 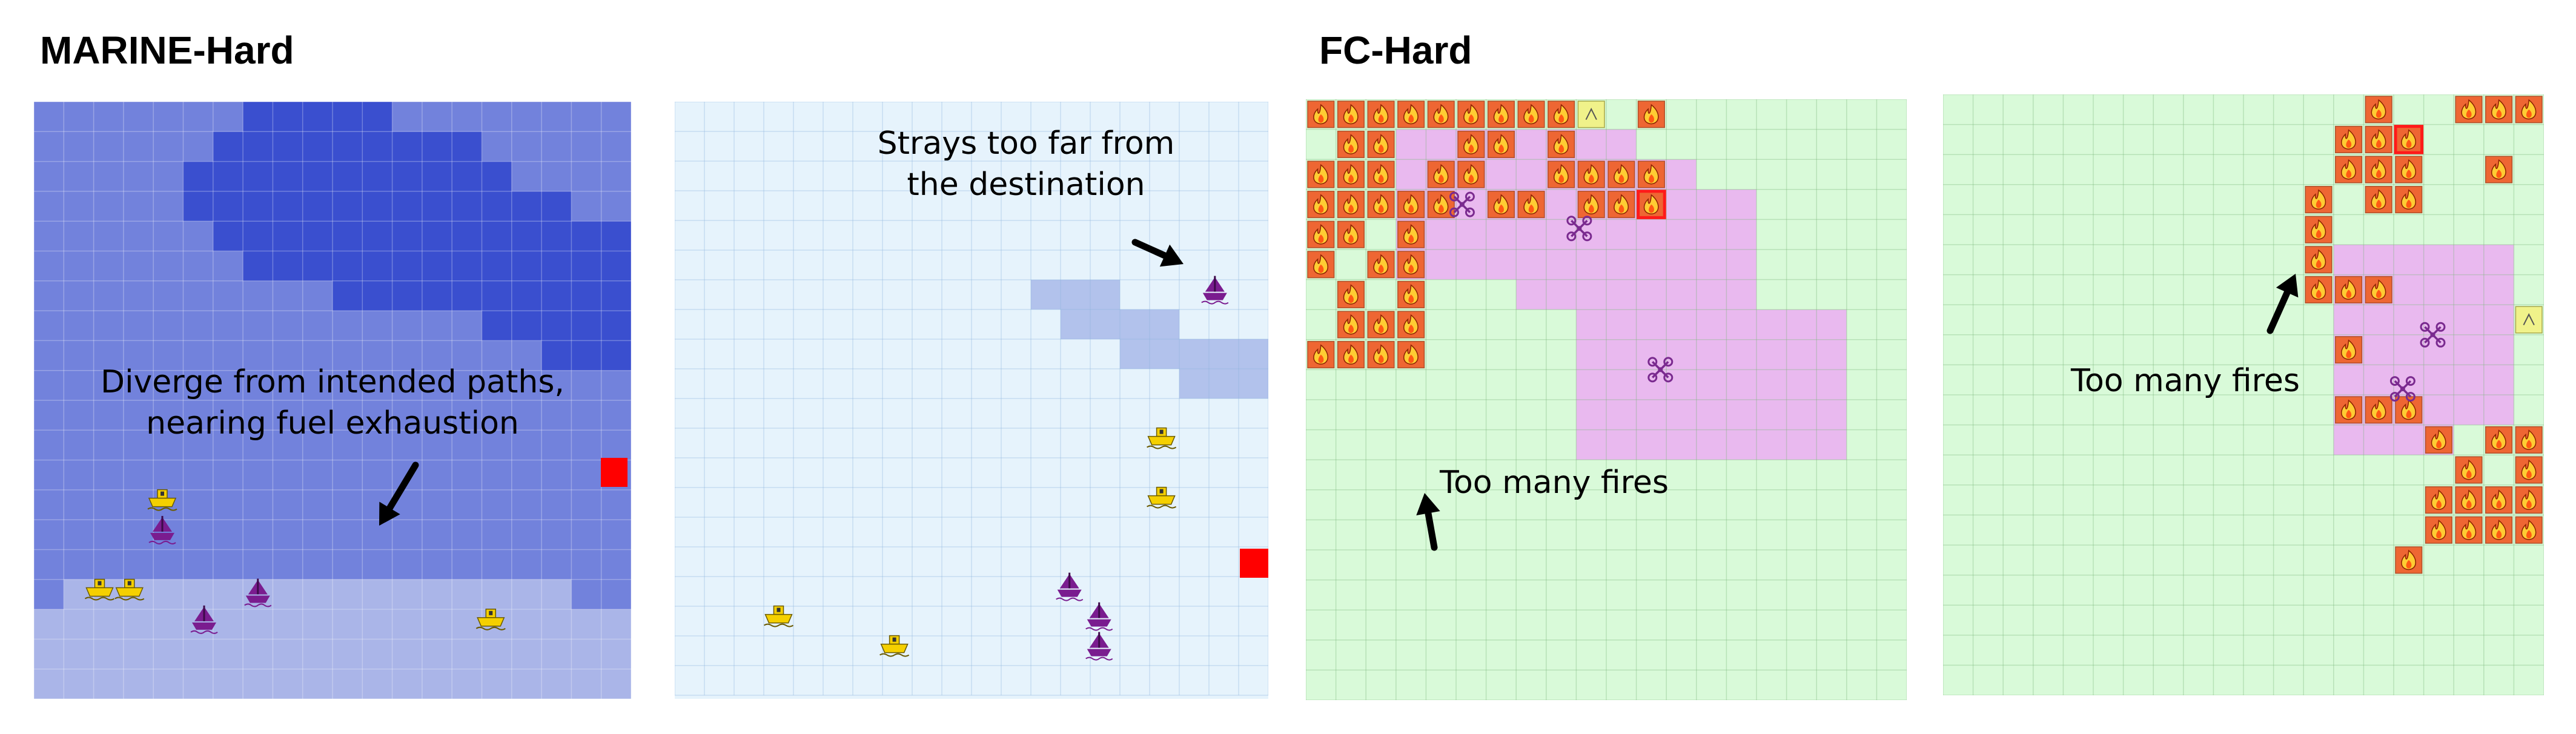 I want to click on annotation-strays-line1: Strays too far from, so click(x=1026, y=143).